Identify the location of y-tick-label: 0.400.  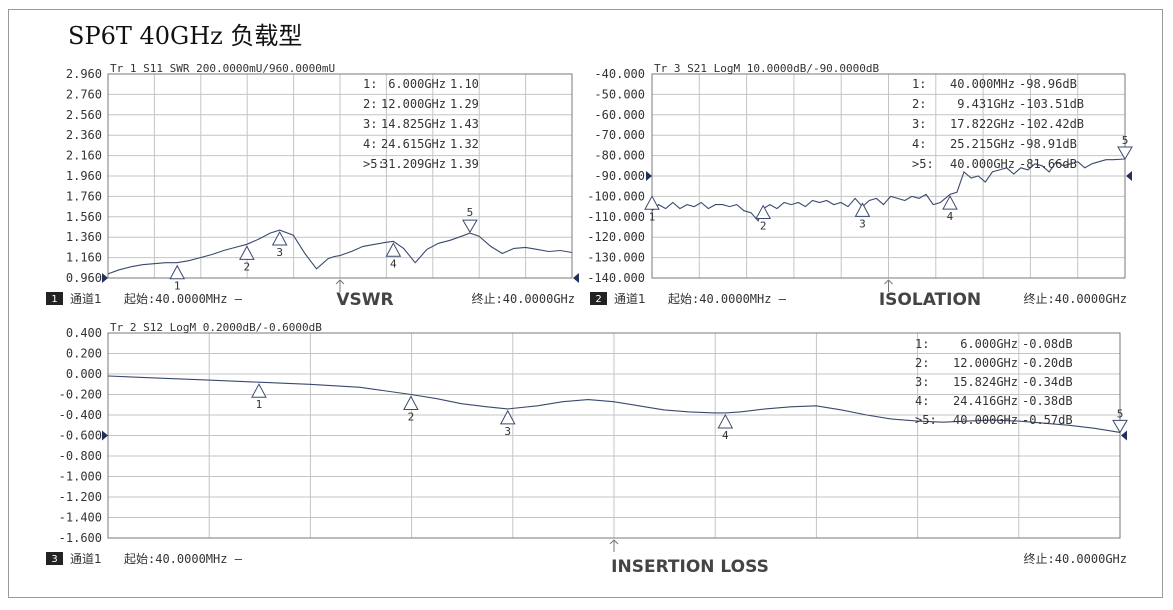
(84, 333).